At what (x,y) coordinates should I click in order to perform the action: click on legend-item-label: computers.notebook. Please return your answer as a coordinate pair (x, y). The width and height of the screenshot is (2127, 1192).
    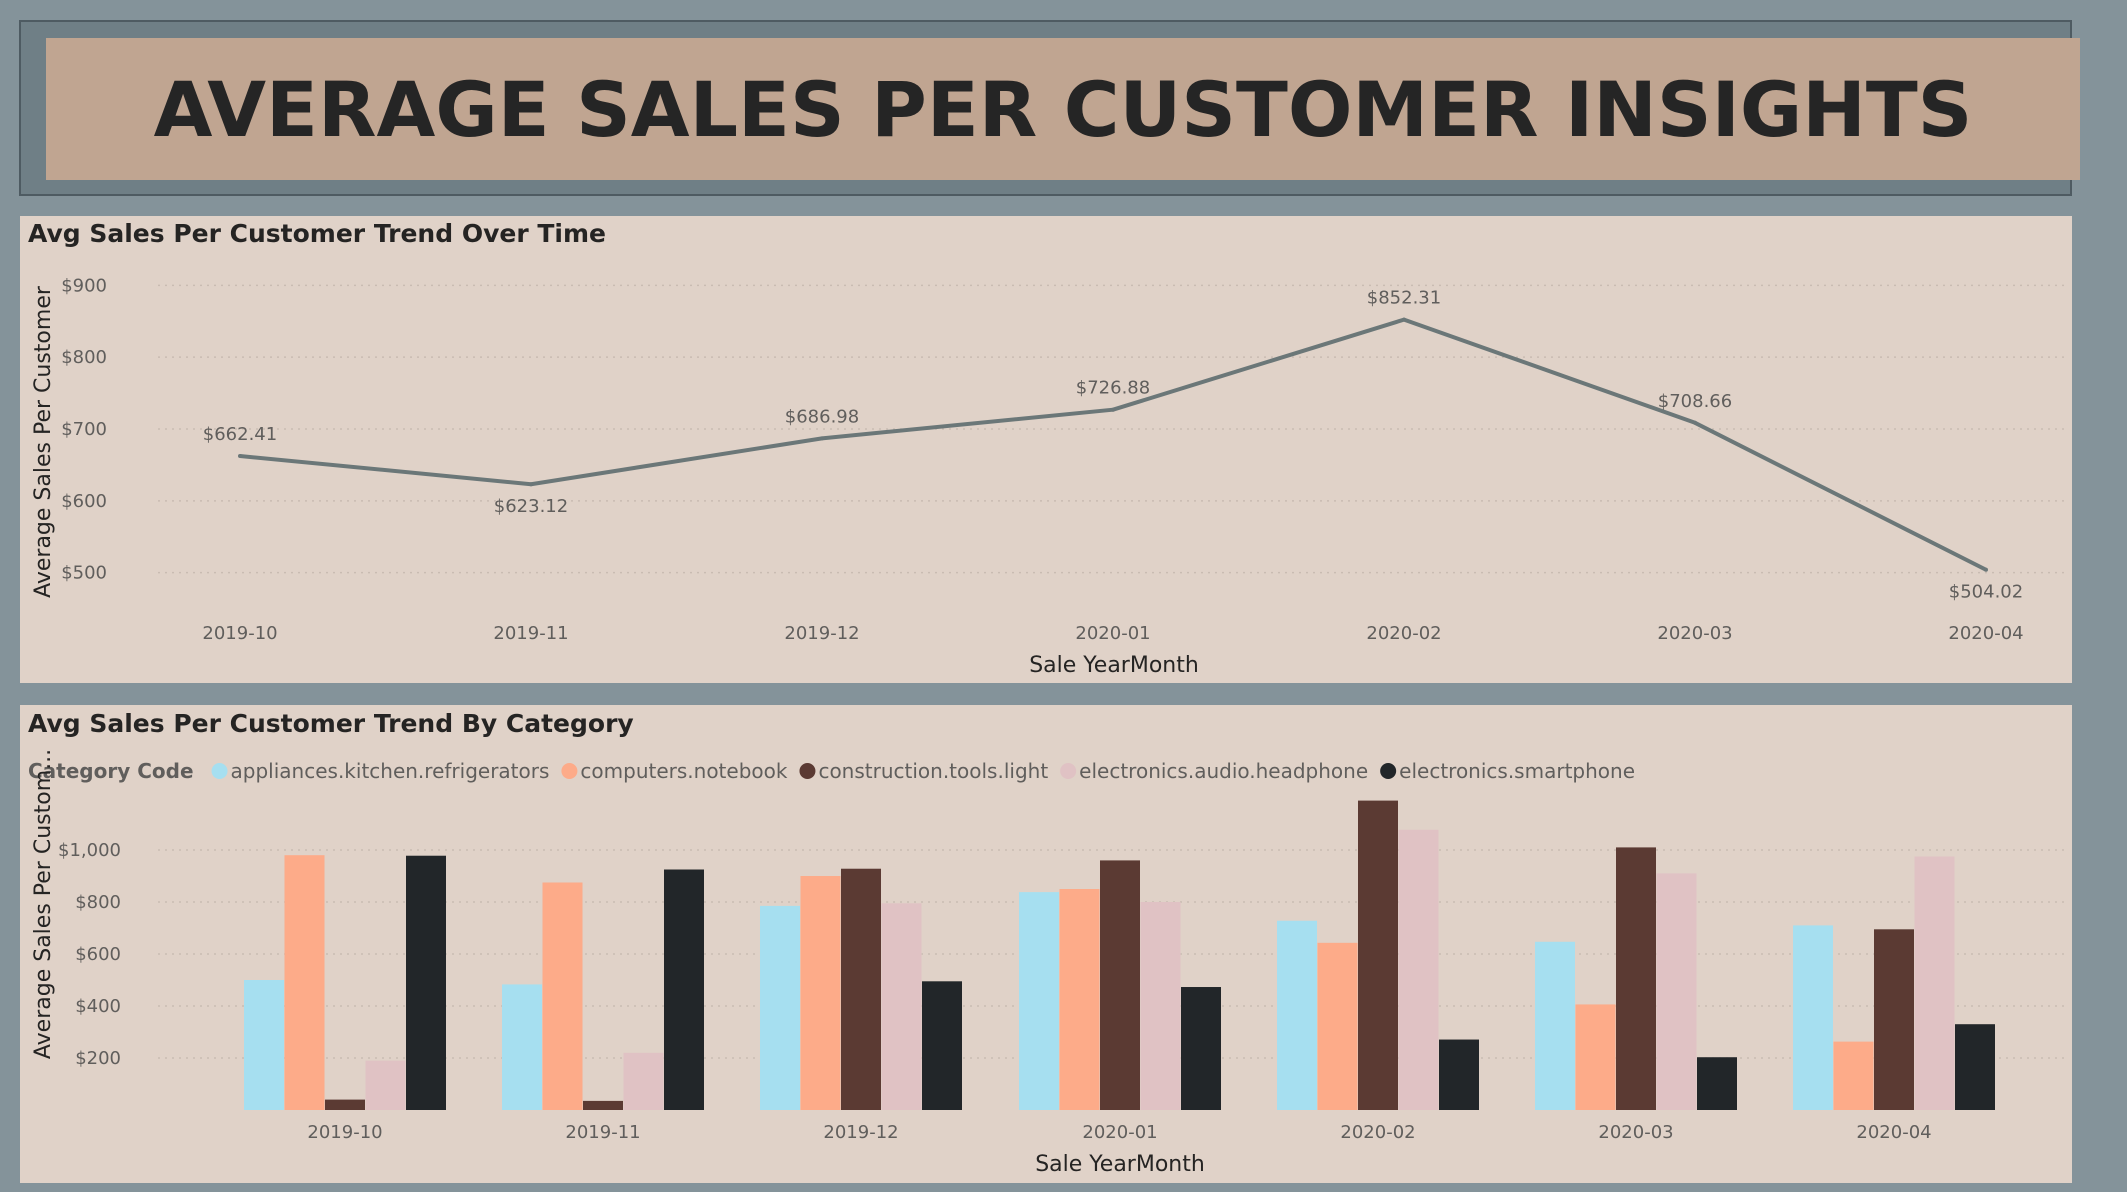
    Looking at the image, I should click on (683, 771).